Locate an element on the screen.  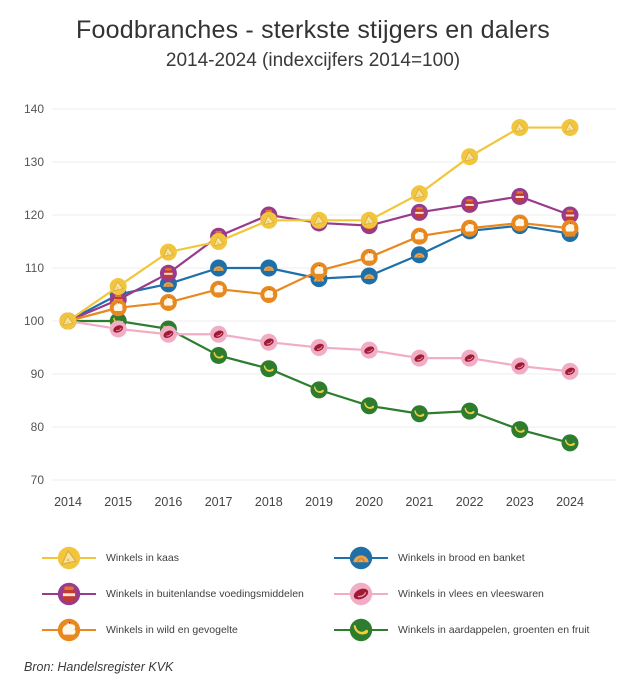
legend-item-kaas: Winkels in kaas is located at coordinates (186, 558).